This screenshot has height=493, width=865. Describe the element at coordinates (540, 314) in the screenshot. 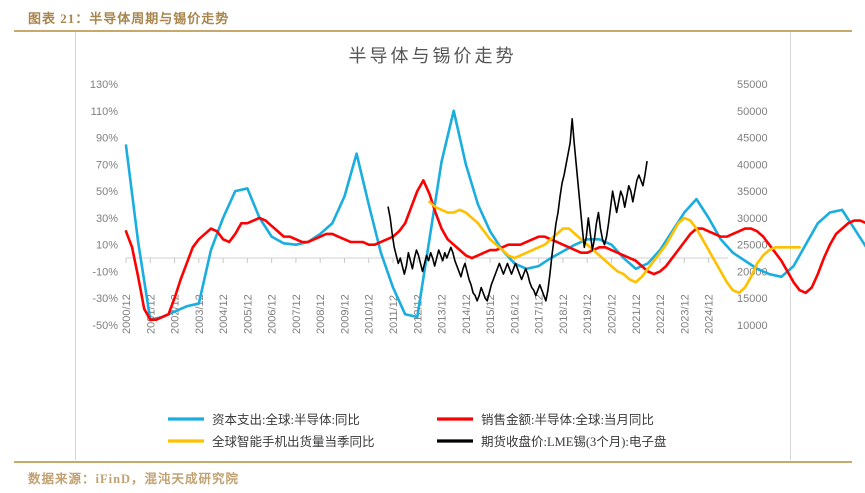

I see `x-axis-tick: 2017/12` at that location.